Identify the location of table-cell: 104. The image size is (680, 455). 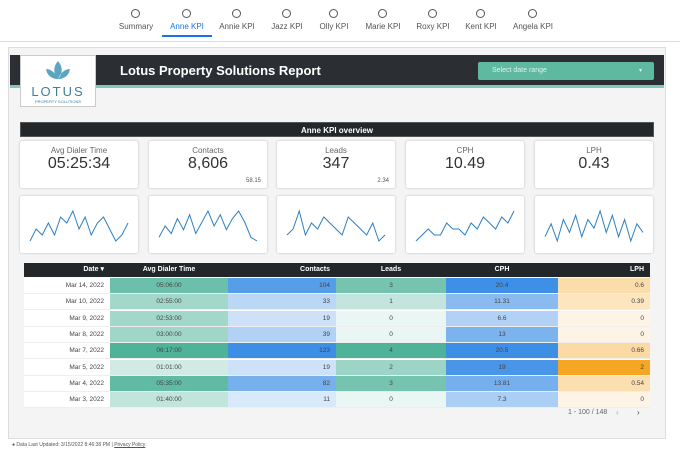
(282, 286).